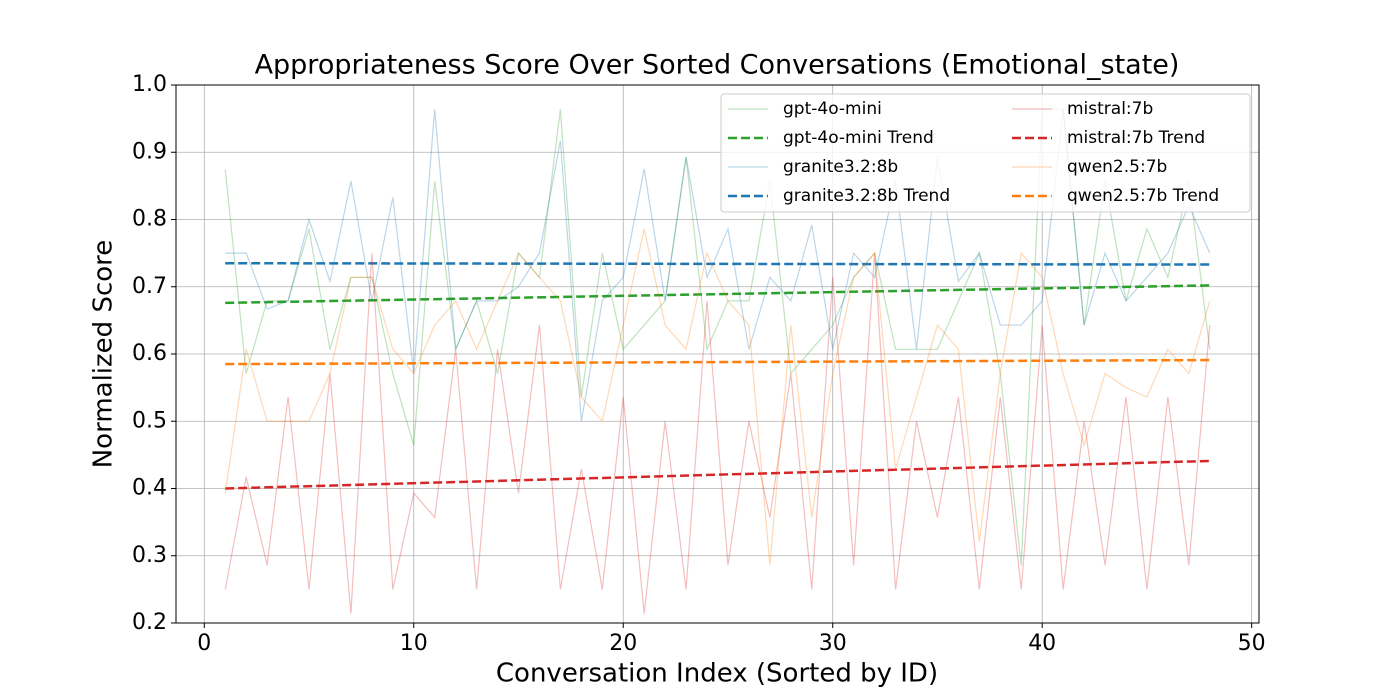 This screenshot has height=700, width=1400. Describe the element at coordinates (1117, 167) in the screenshot. I see `legend-label: qwen2.5:7b` at that location.